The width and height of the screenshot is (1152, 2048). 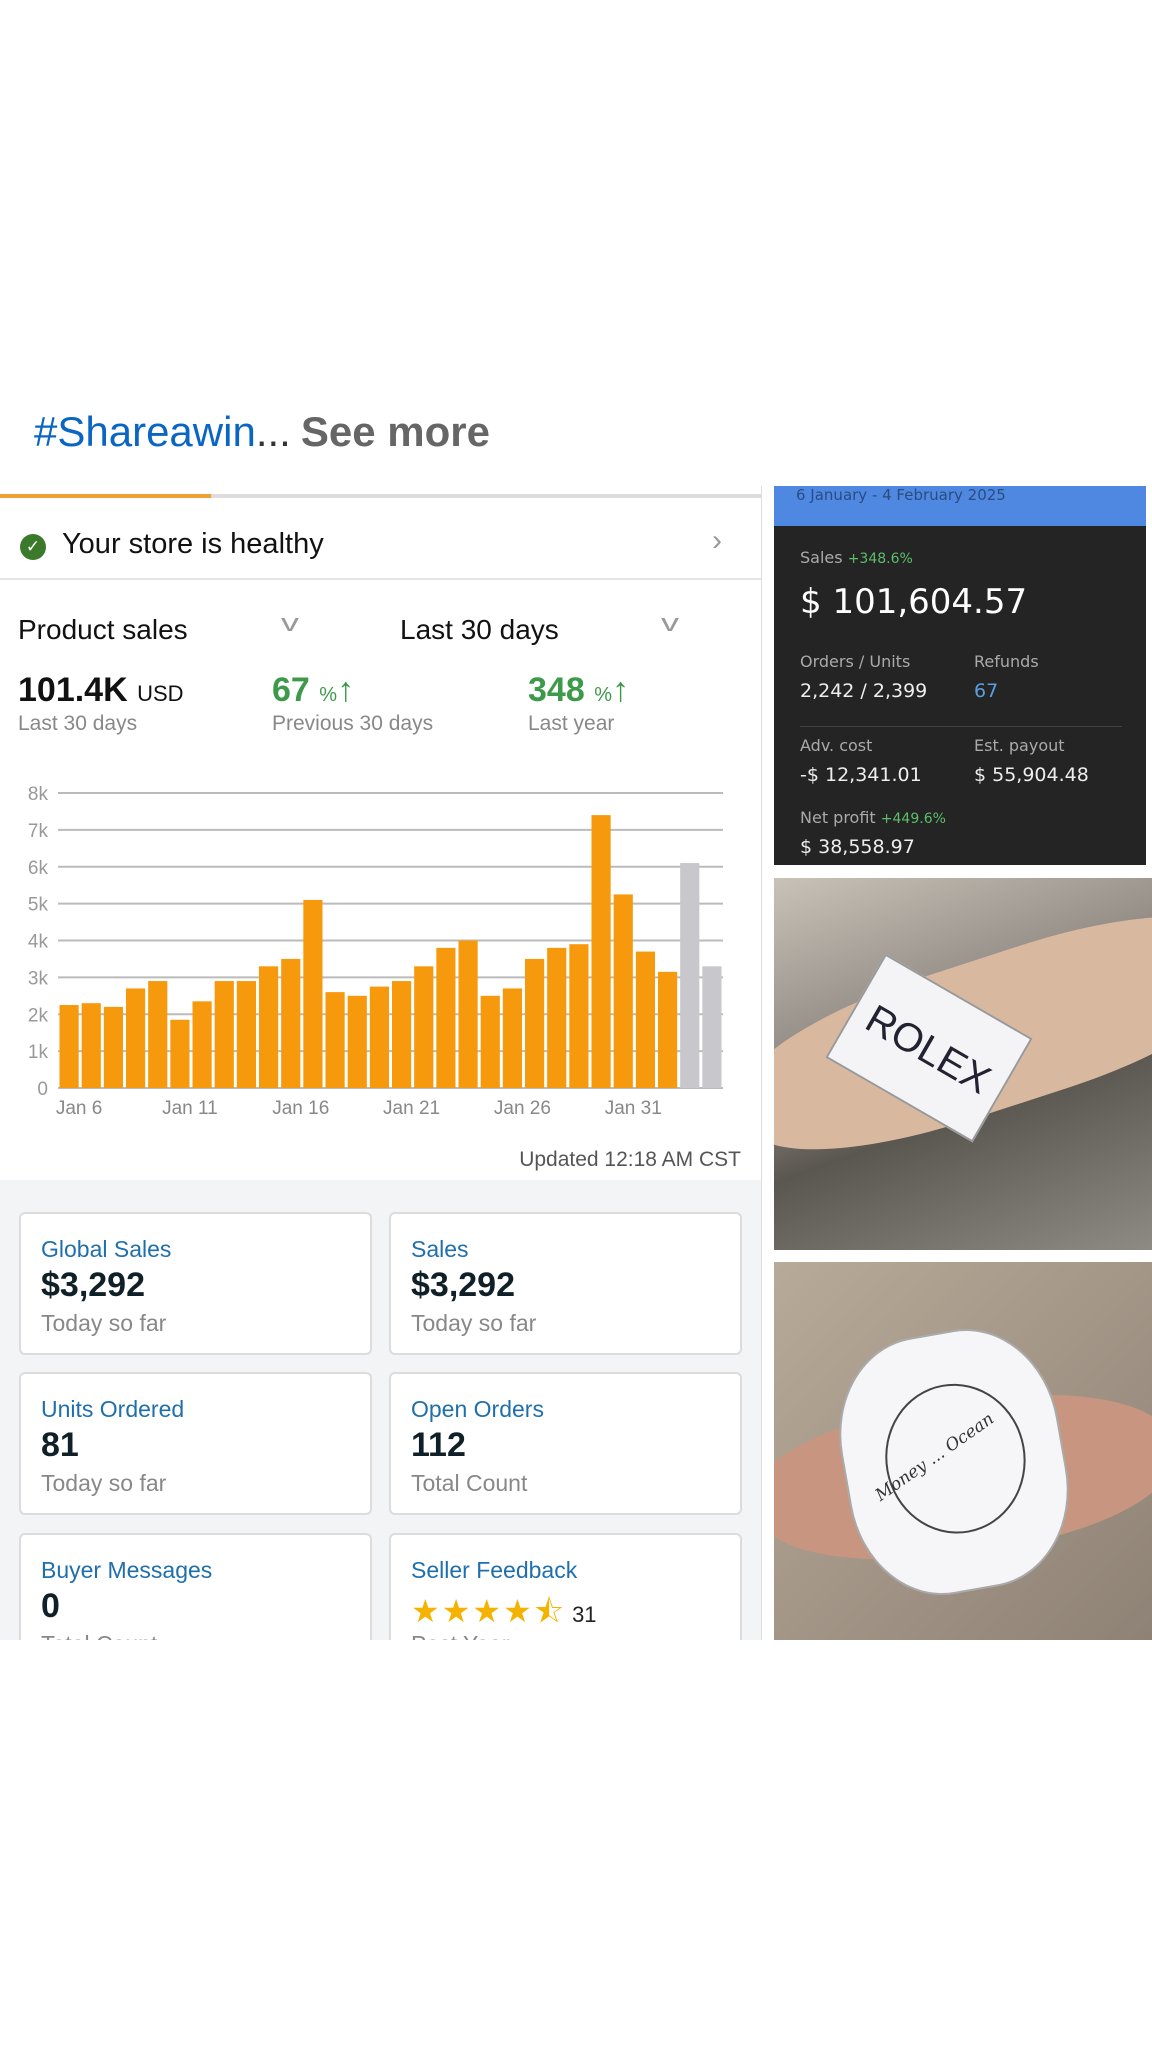 I want to click on sales-label: Sales, so click(x=821, y=557).